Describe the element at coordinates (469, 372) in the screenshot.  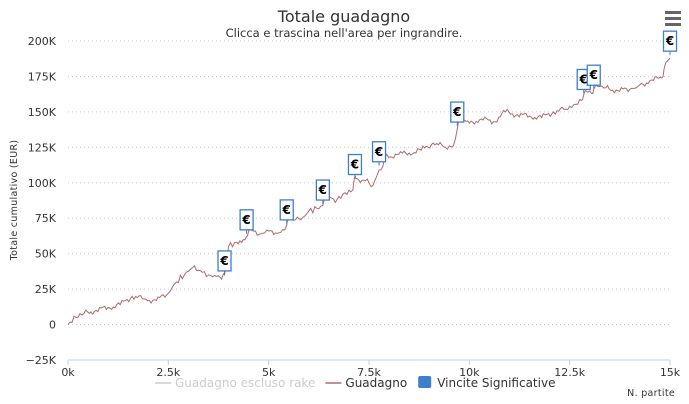
I see `x-tick-label: 10k` at that location.